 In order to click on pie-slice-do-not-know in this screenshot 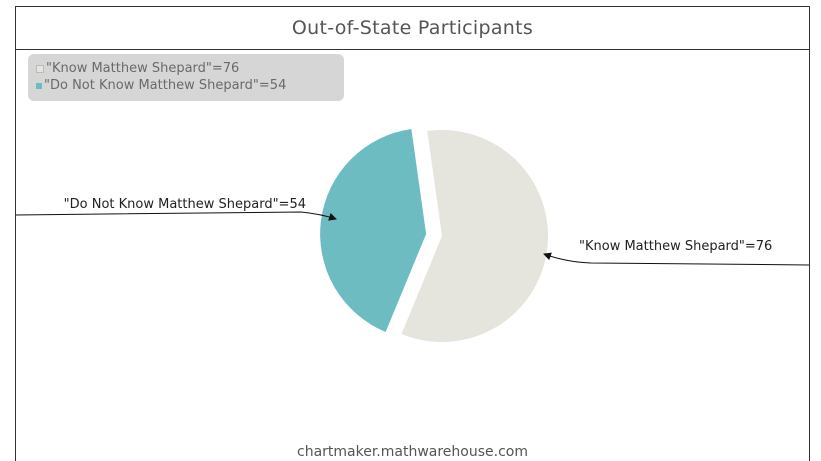, I will do `click(373, 230)`.